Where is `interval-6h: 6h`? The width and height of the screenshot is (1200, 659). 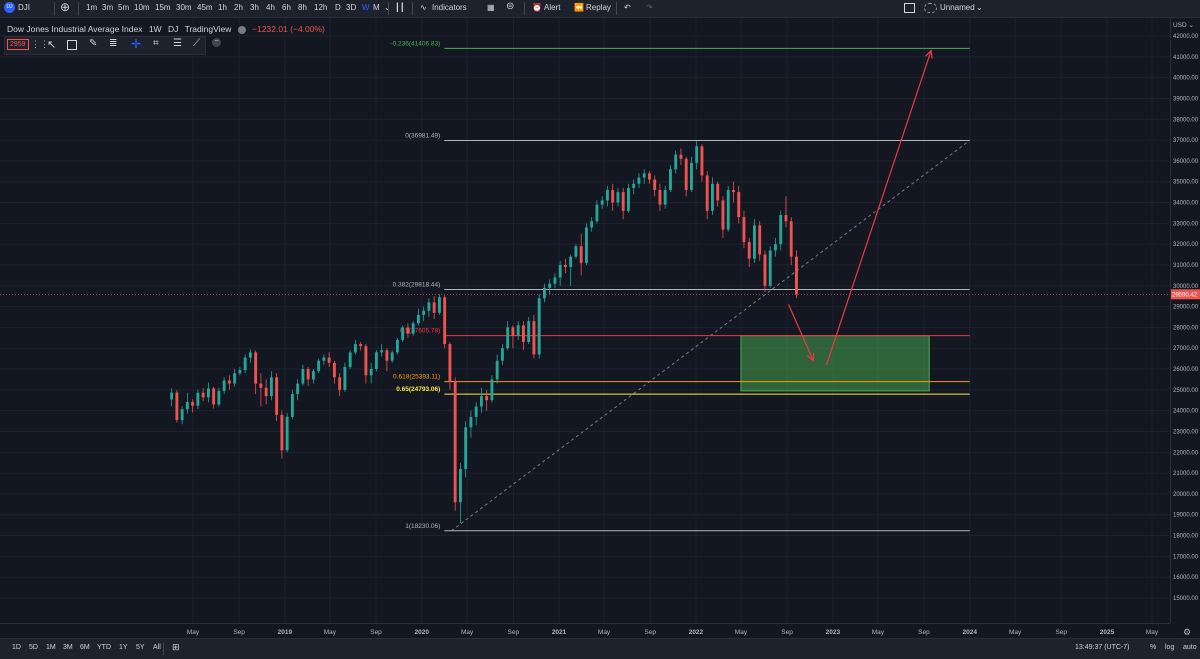 interval-6h: 6h is located at coordinates (286, 7).